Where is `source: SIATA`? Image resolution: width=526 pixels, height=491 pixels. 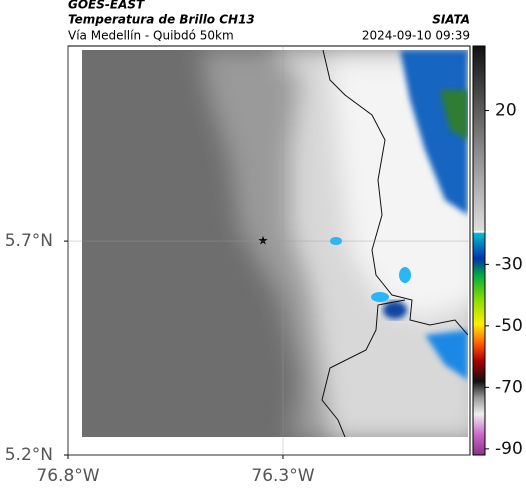
source: SIATA is located at coordinates (451, 20).